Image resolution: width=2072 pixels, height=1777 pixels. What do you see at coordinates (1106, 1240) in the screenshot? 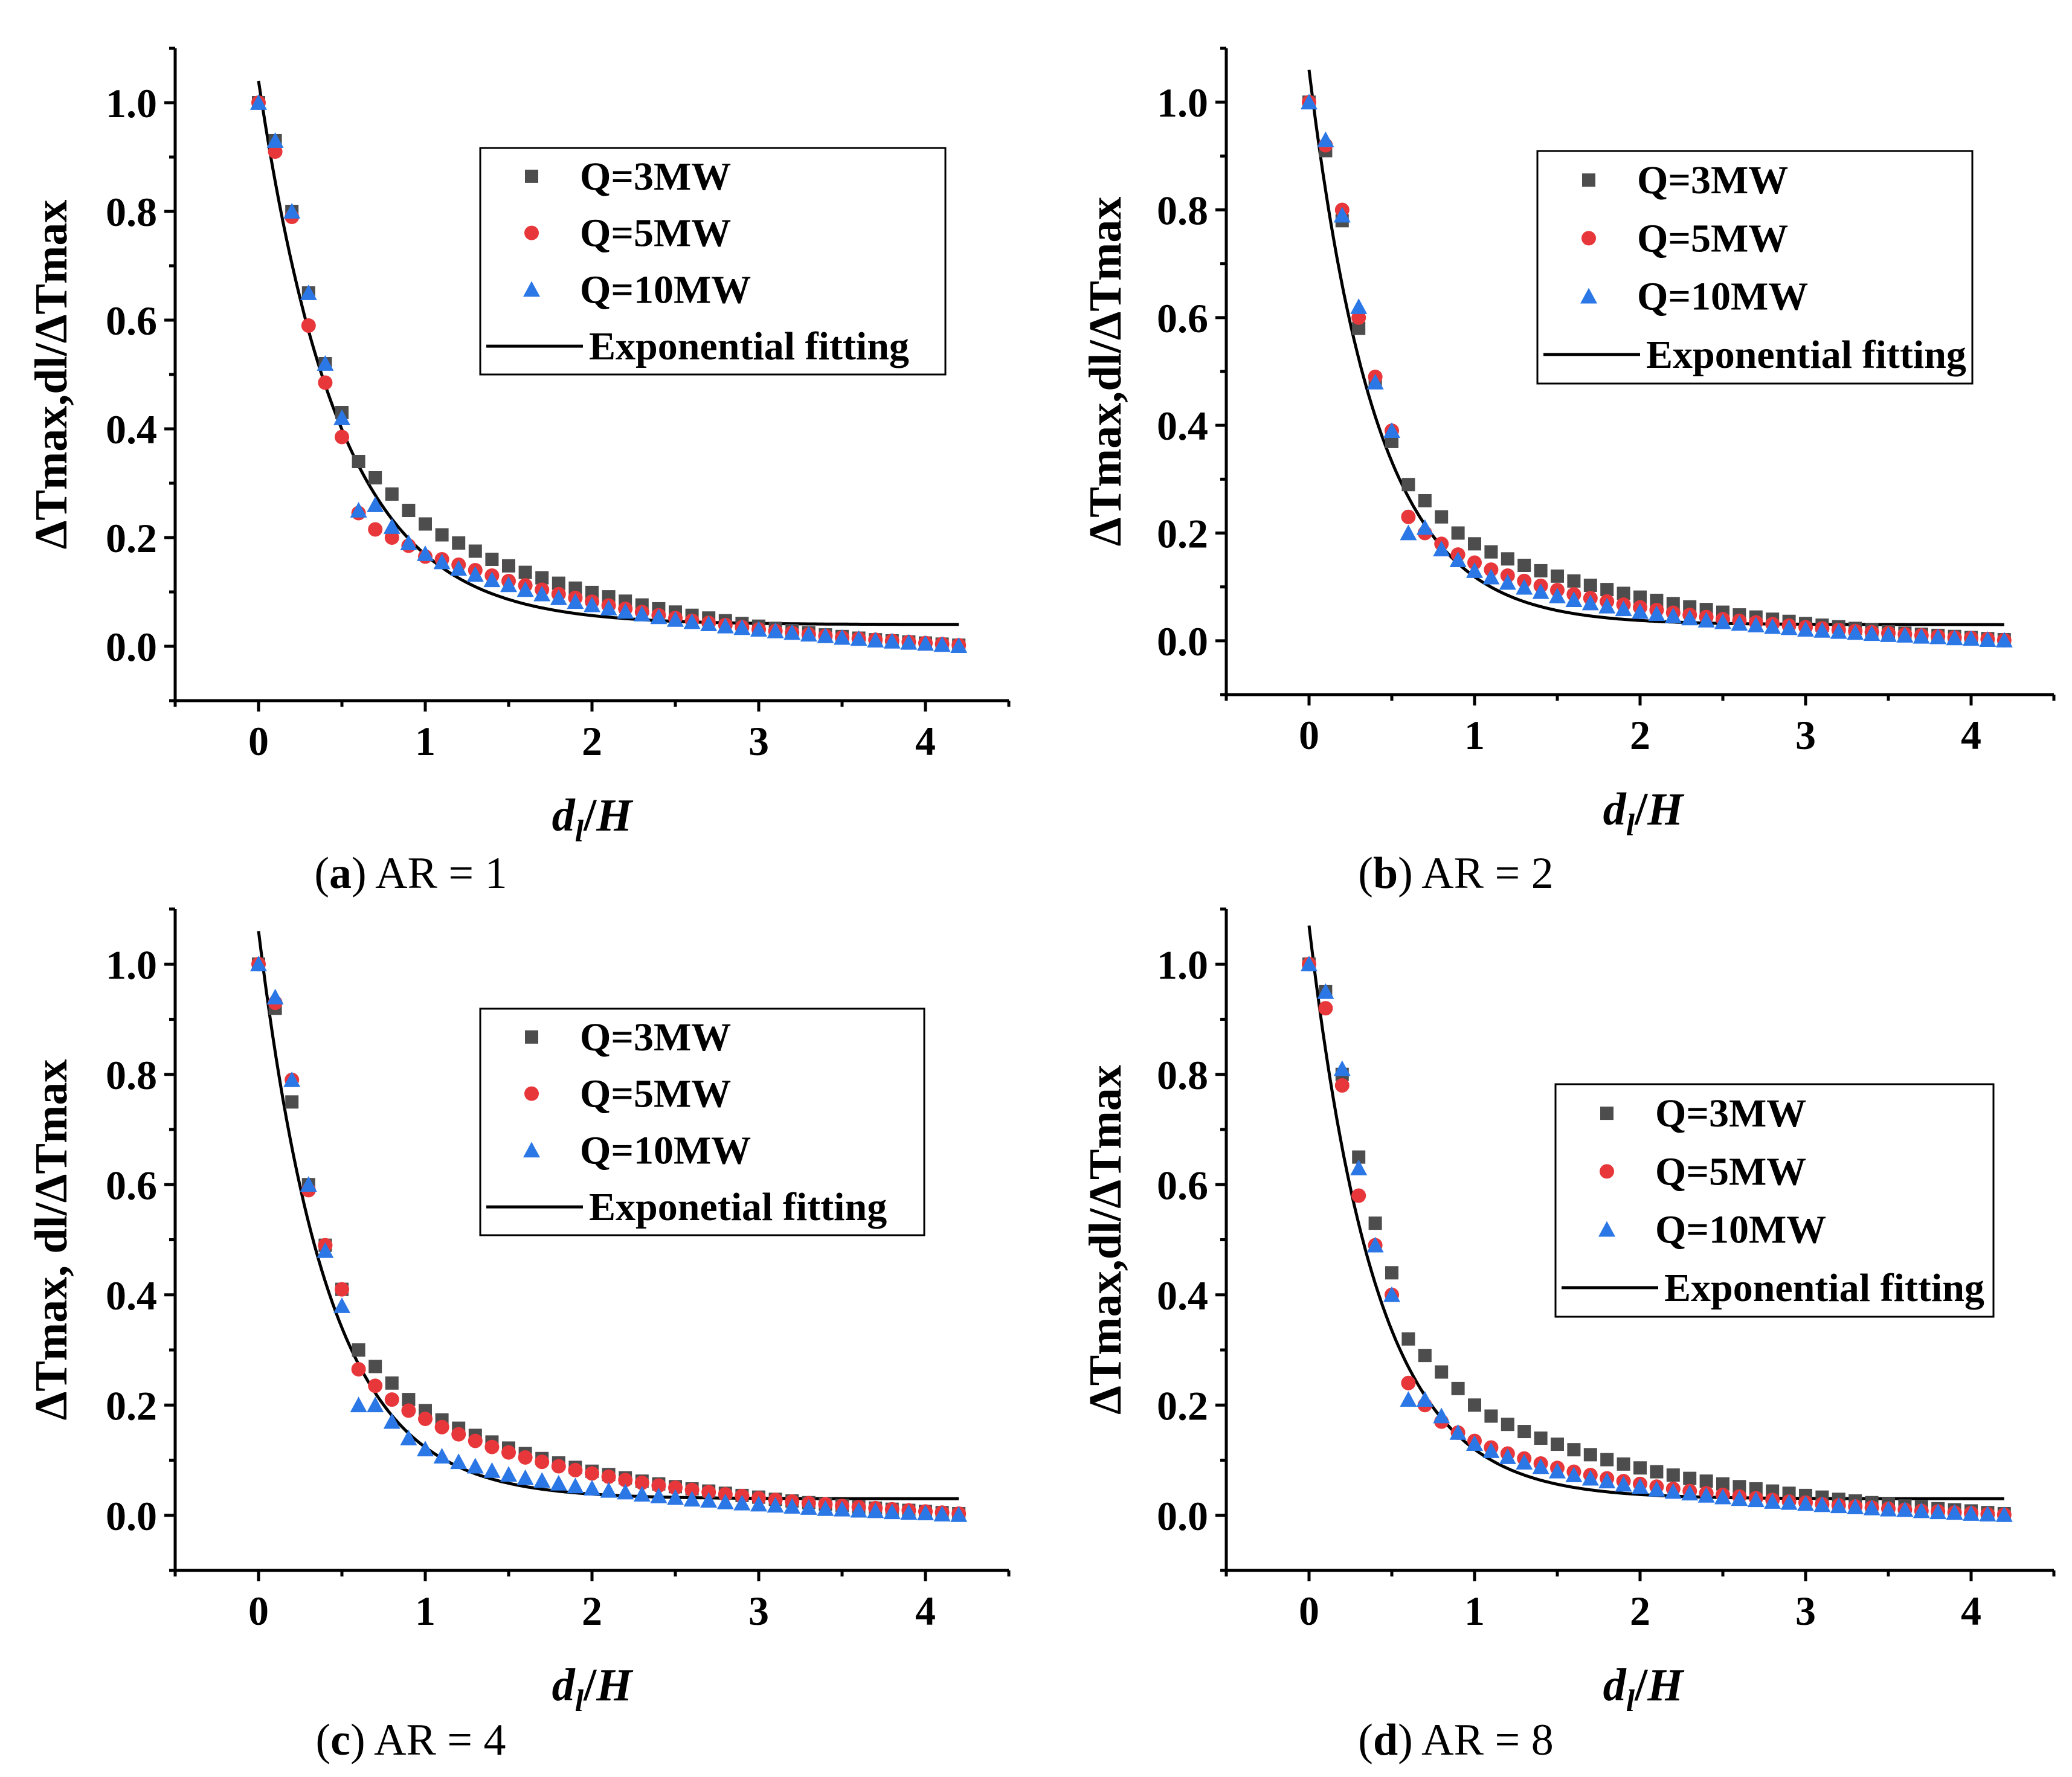
I see `y-axis-title: ΔTmax,dl/ΔTmax` at bounding box center [1106, 1240].